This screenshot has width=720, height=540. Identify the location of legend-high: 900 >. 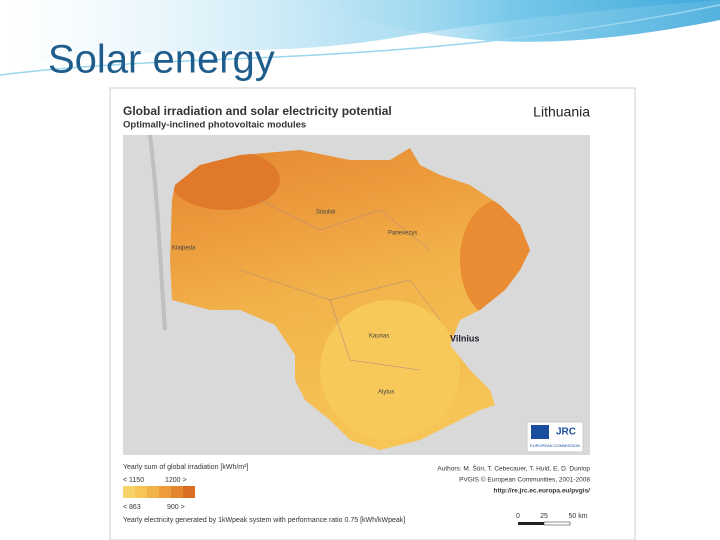
(176, 507).